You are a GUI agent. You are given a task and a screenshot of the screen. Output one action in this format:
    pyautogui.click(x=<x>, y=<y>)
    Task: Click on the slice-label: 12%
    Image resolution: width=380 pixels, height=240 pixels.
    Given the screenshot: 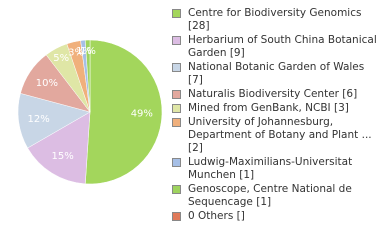 What is the action you would take?
    pyautogui.click(x=38, y=119)
    